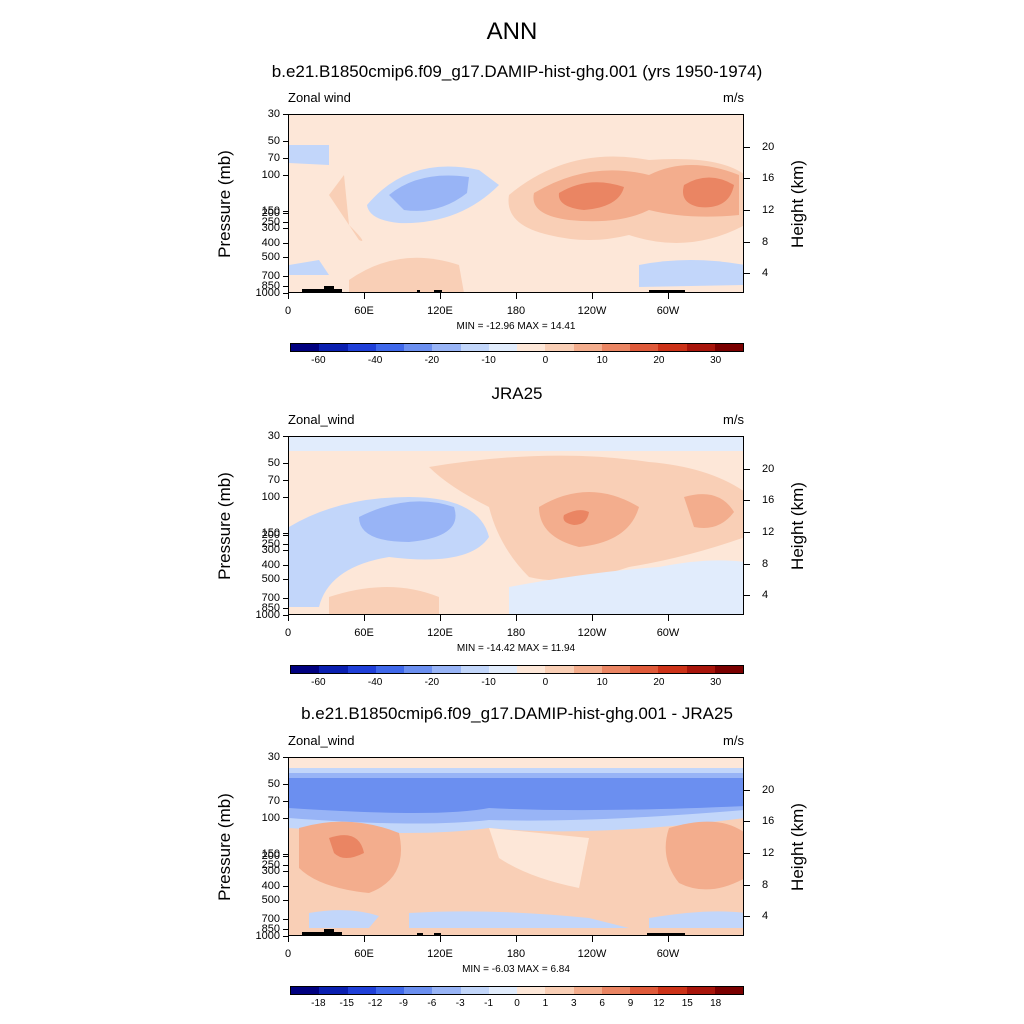 The height and width of the screenshot is (1024, 1024). I want to click on pressure-tick-label: 250, so click(270, 222).